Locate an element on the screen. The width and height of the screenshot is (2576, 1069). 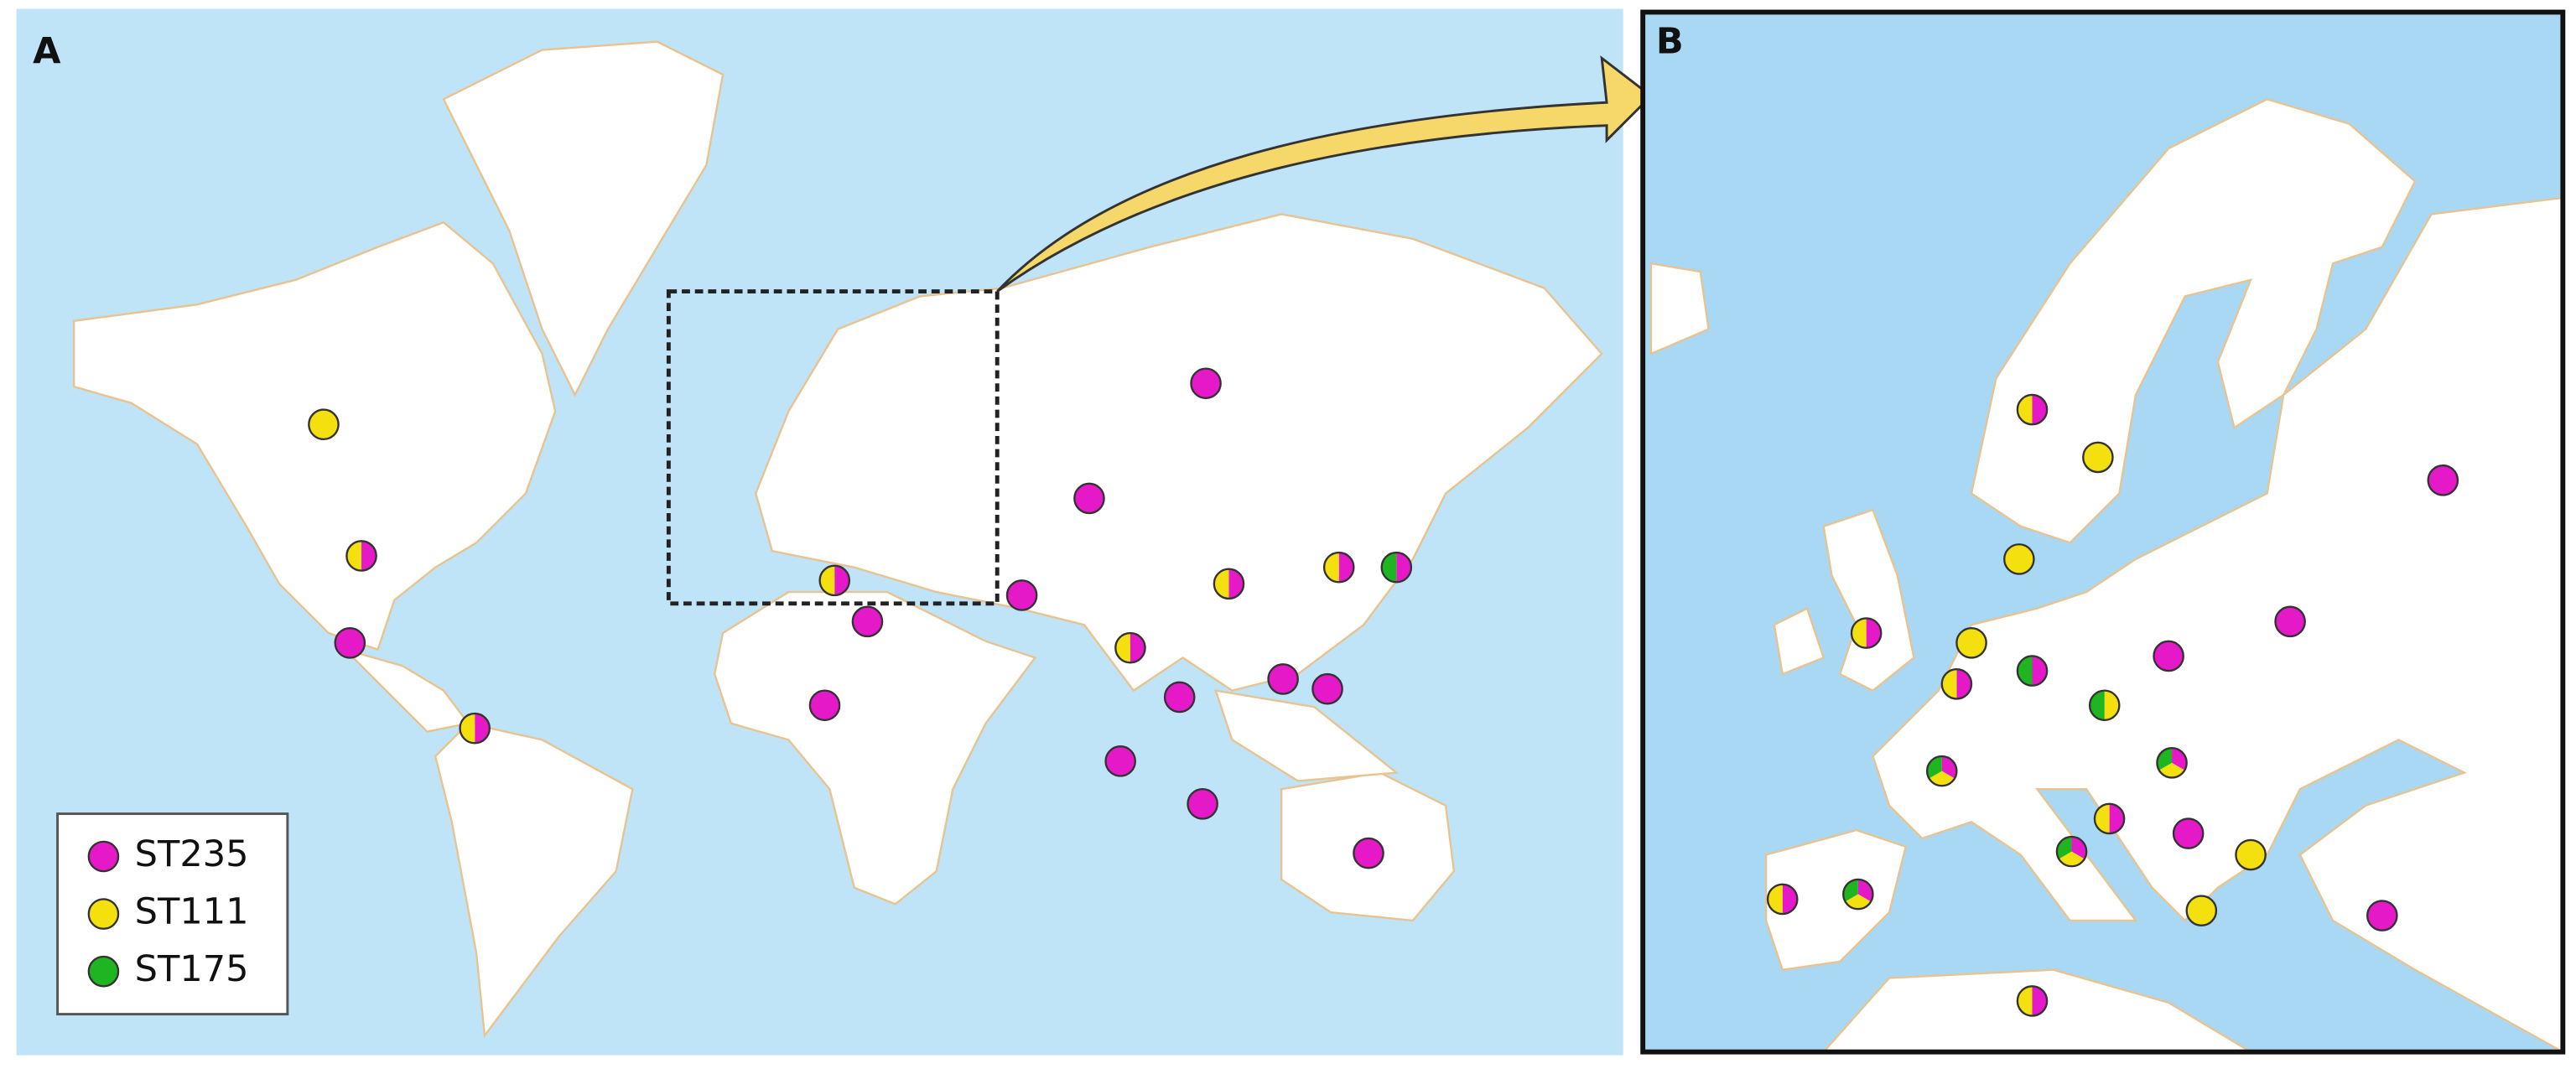
panel-label: B is located at coordinates (1670, 41).